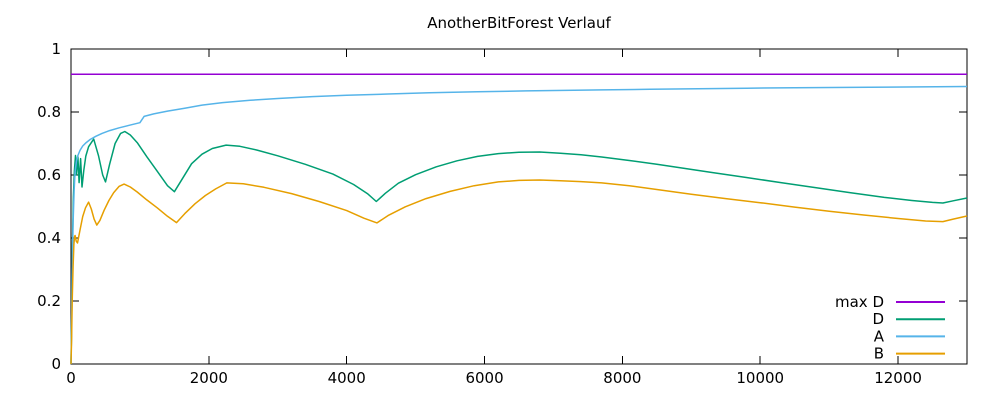  Describe the element at coordinates (71, 378) in the screenshot. I see `x-tick-label: 0` at that location.